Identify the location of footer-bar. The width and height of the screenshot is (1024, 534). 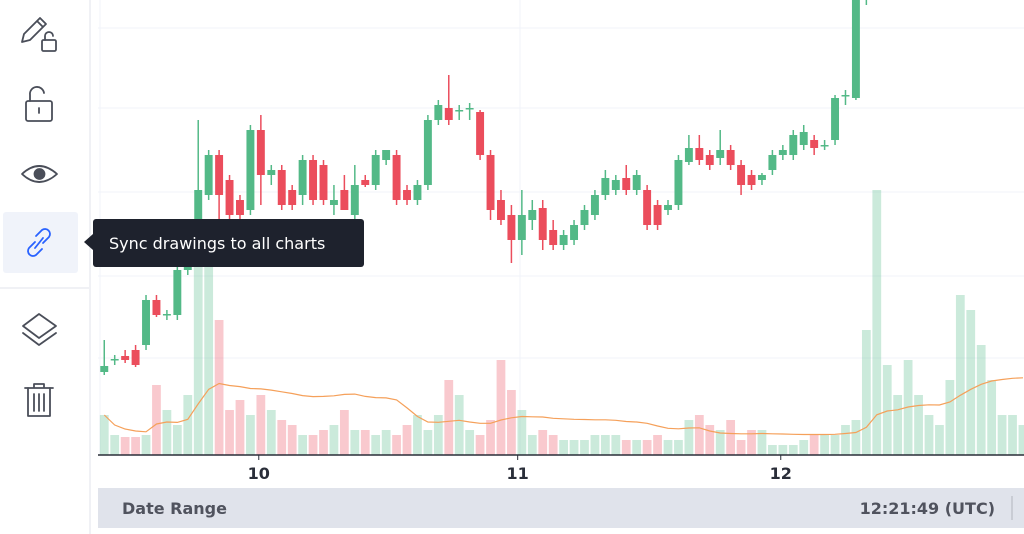
(561, 508).